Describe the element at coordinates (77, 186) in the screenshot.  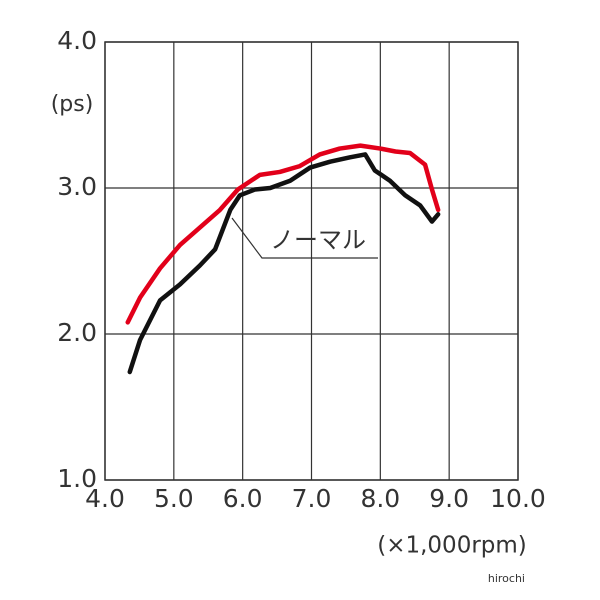
I see `y-tick-label: 3.0` at that location.